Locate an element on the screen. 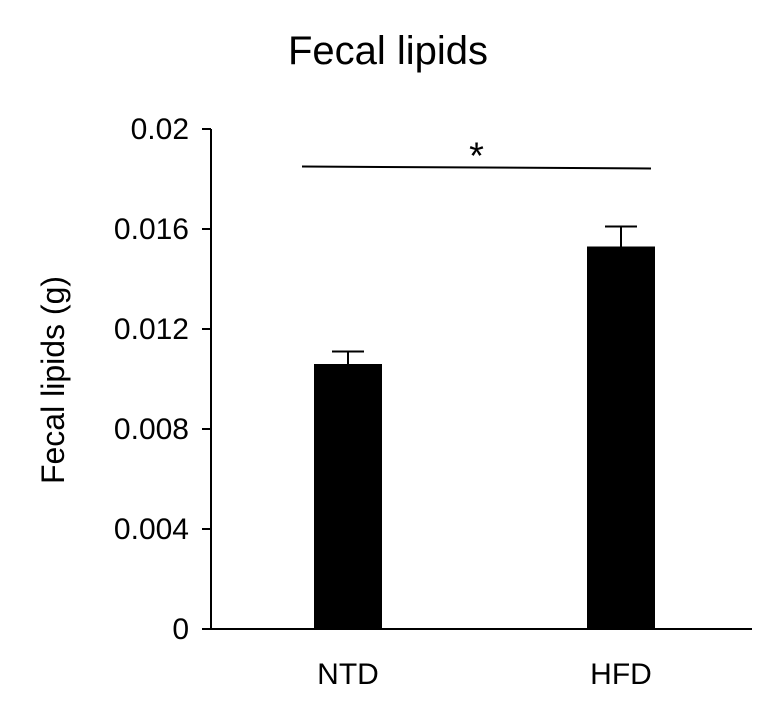 The image size is (776, 701). y-tick-label: 0.008 is located at coordinates (151, 429).